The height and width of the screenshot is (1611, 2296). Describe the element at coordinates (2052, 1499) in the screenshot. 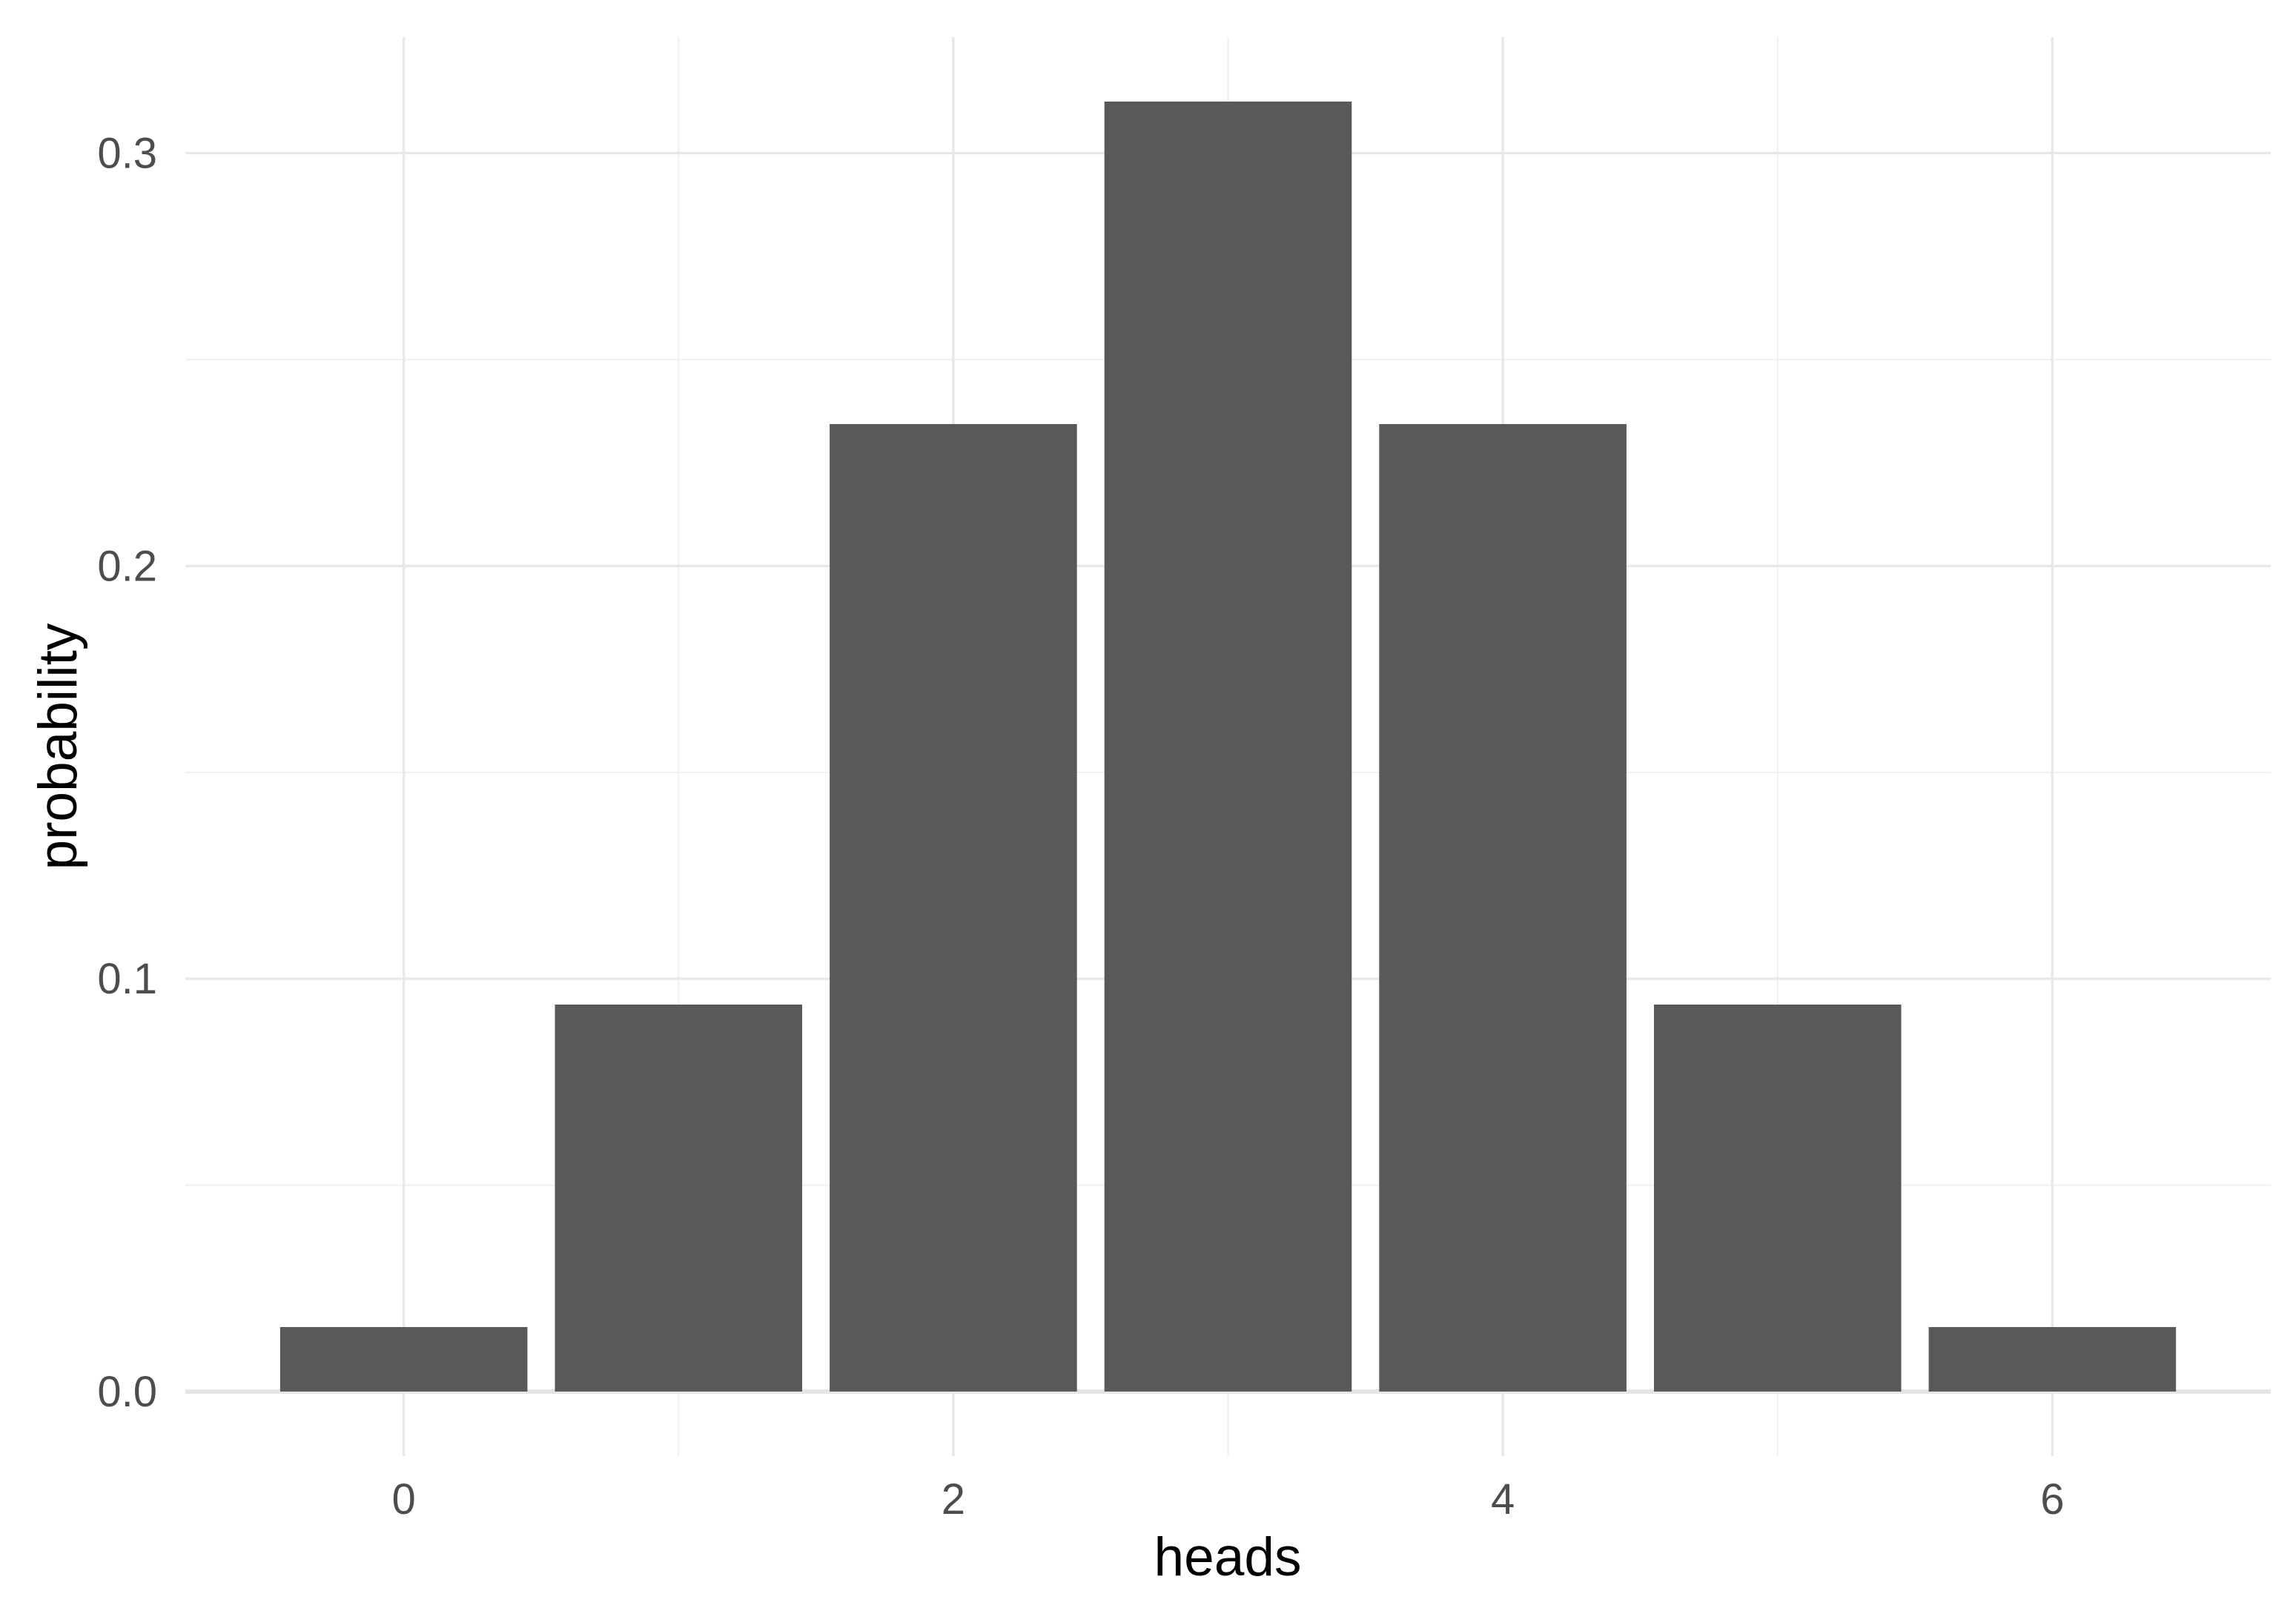

I see `x-tick-label: 6` at that location.